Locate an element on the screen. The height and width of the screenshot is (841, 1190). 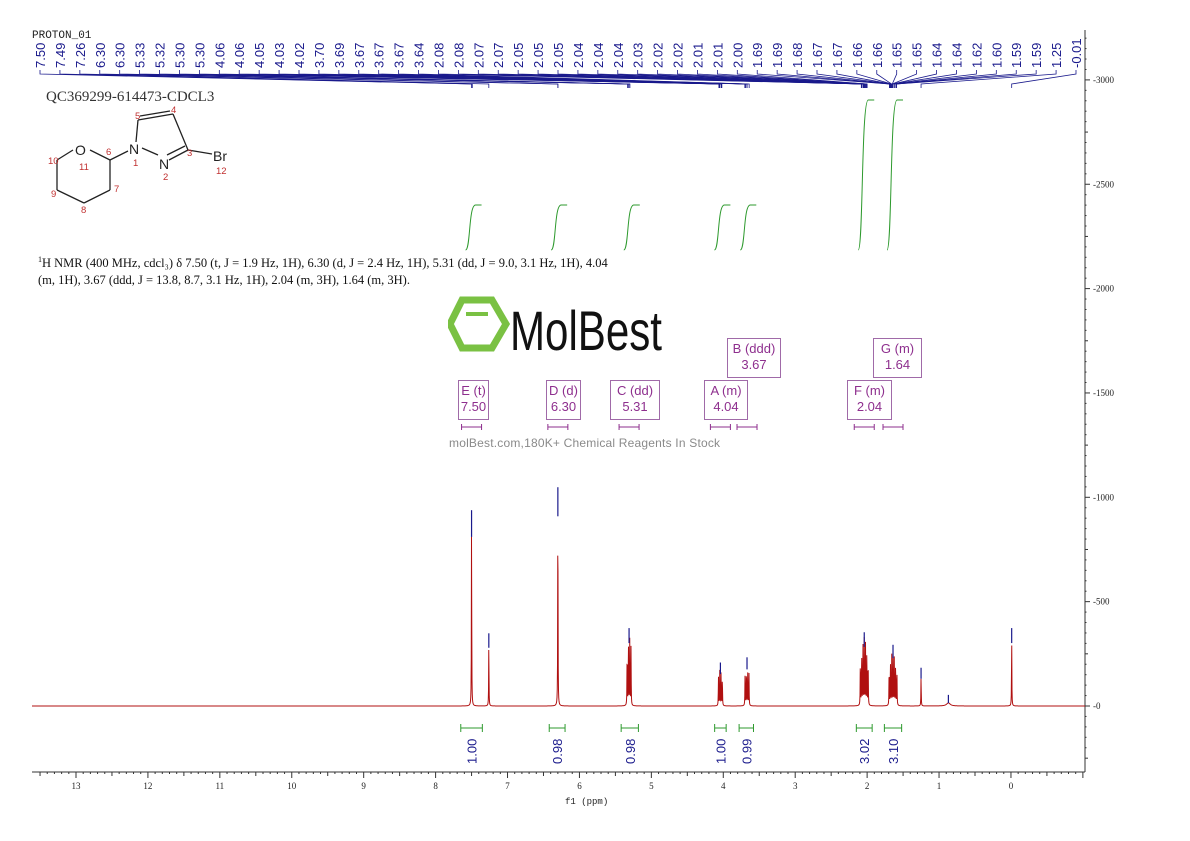
atom-number: 8 is located at coordinates (83, 210).